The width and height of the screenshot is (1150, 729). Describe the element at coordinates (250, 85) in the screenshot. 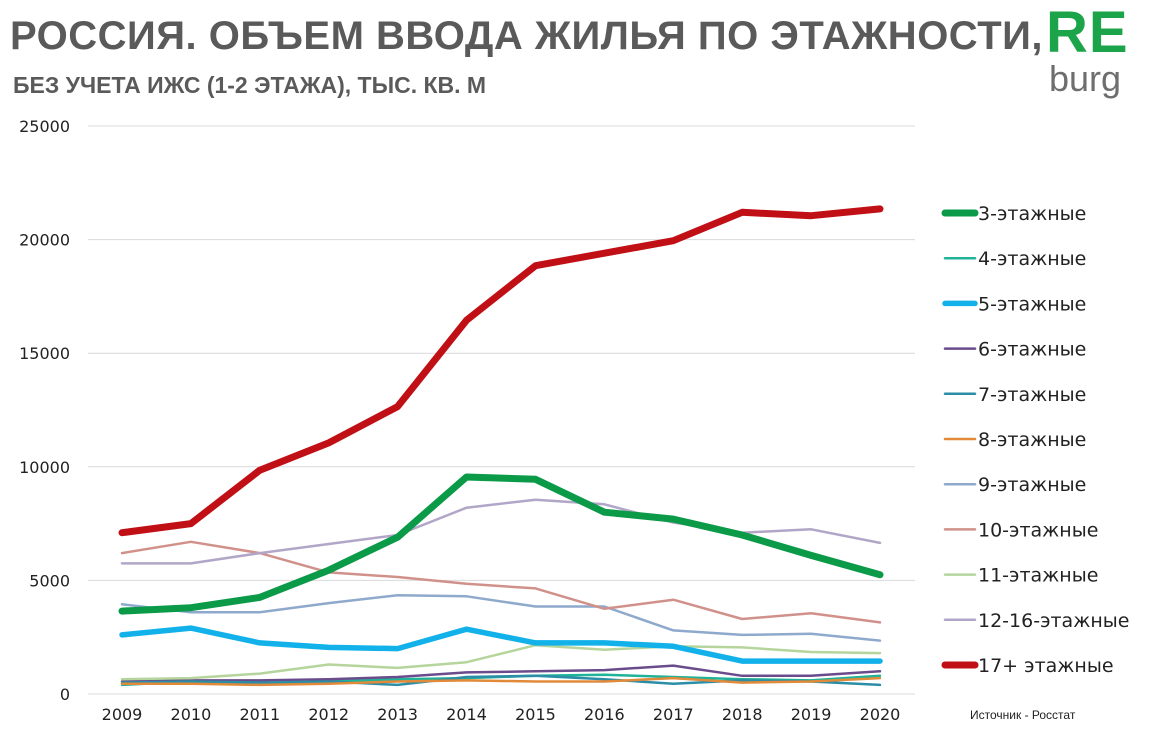

I see `chart-subtitle: БЕЗ УЧЕТА ИЖС (1-2 ЭТАЖА), ТЫС. КВ. М` at that location.